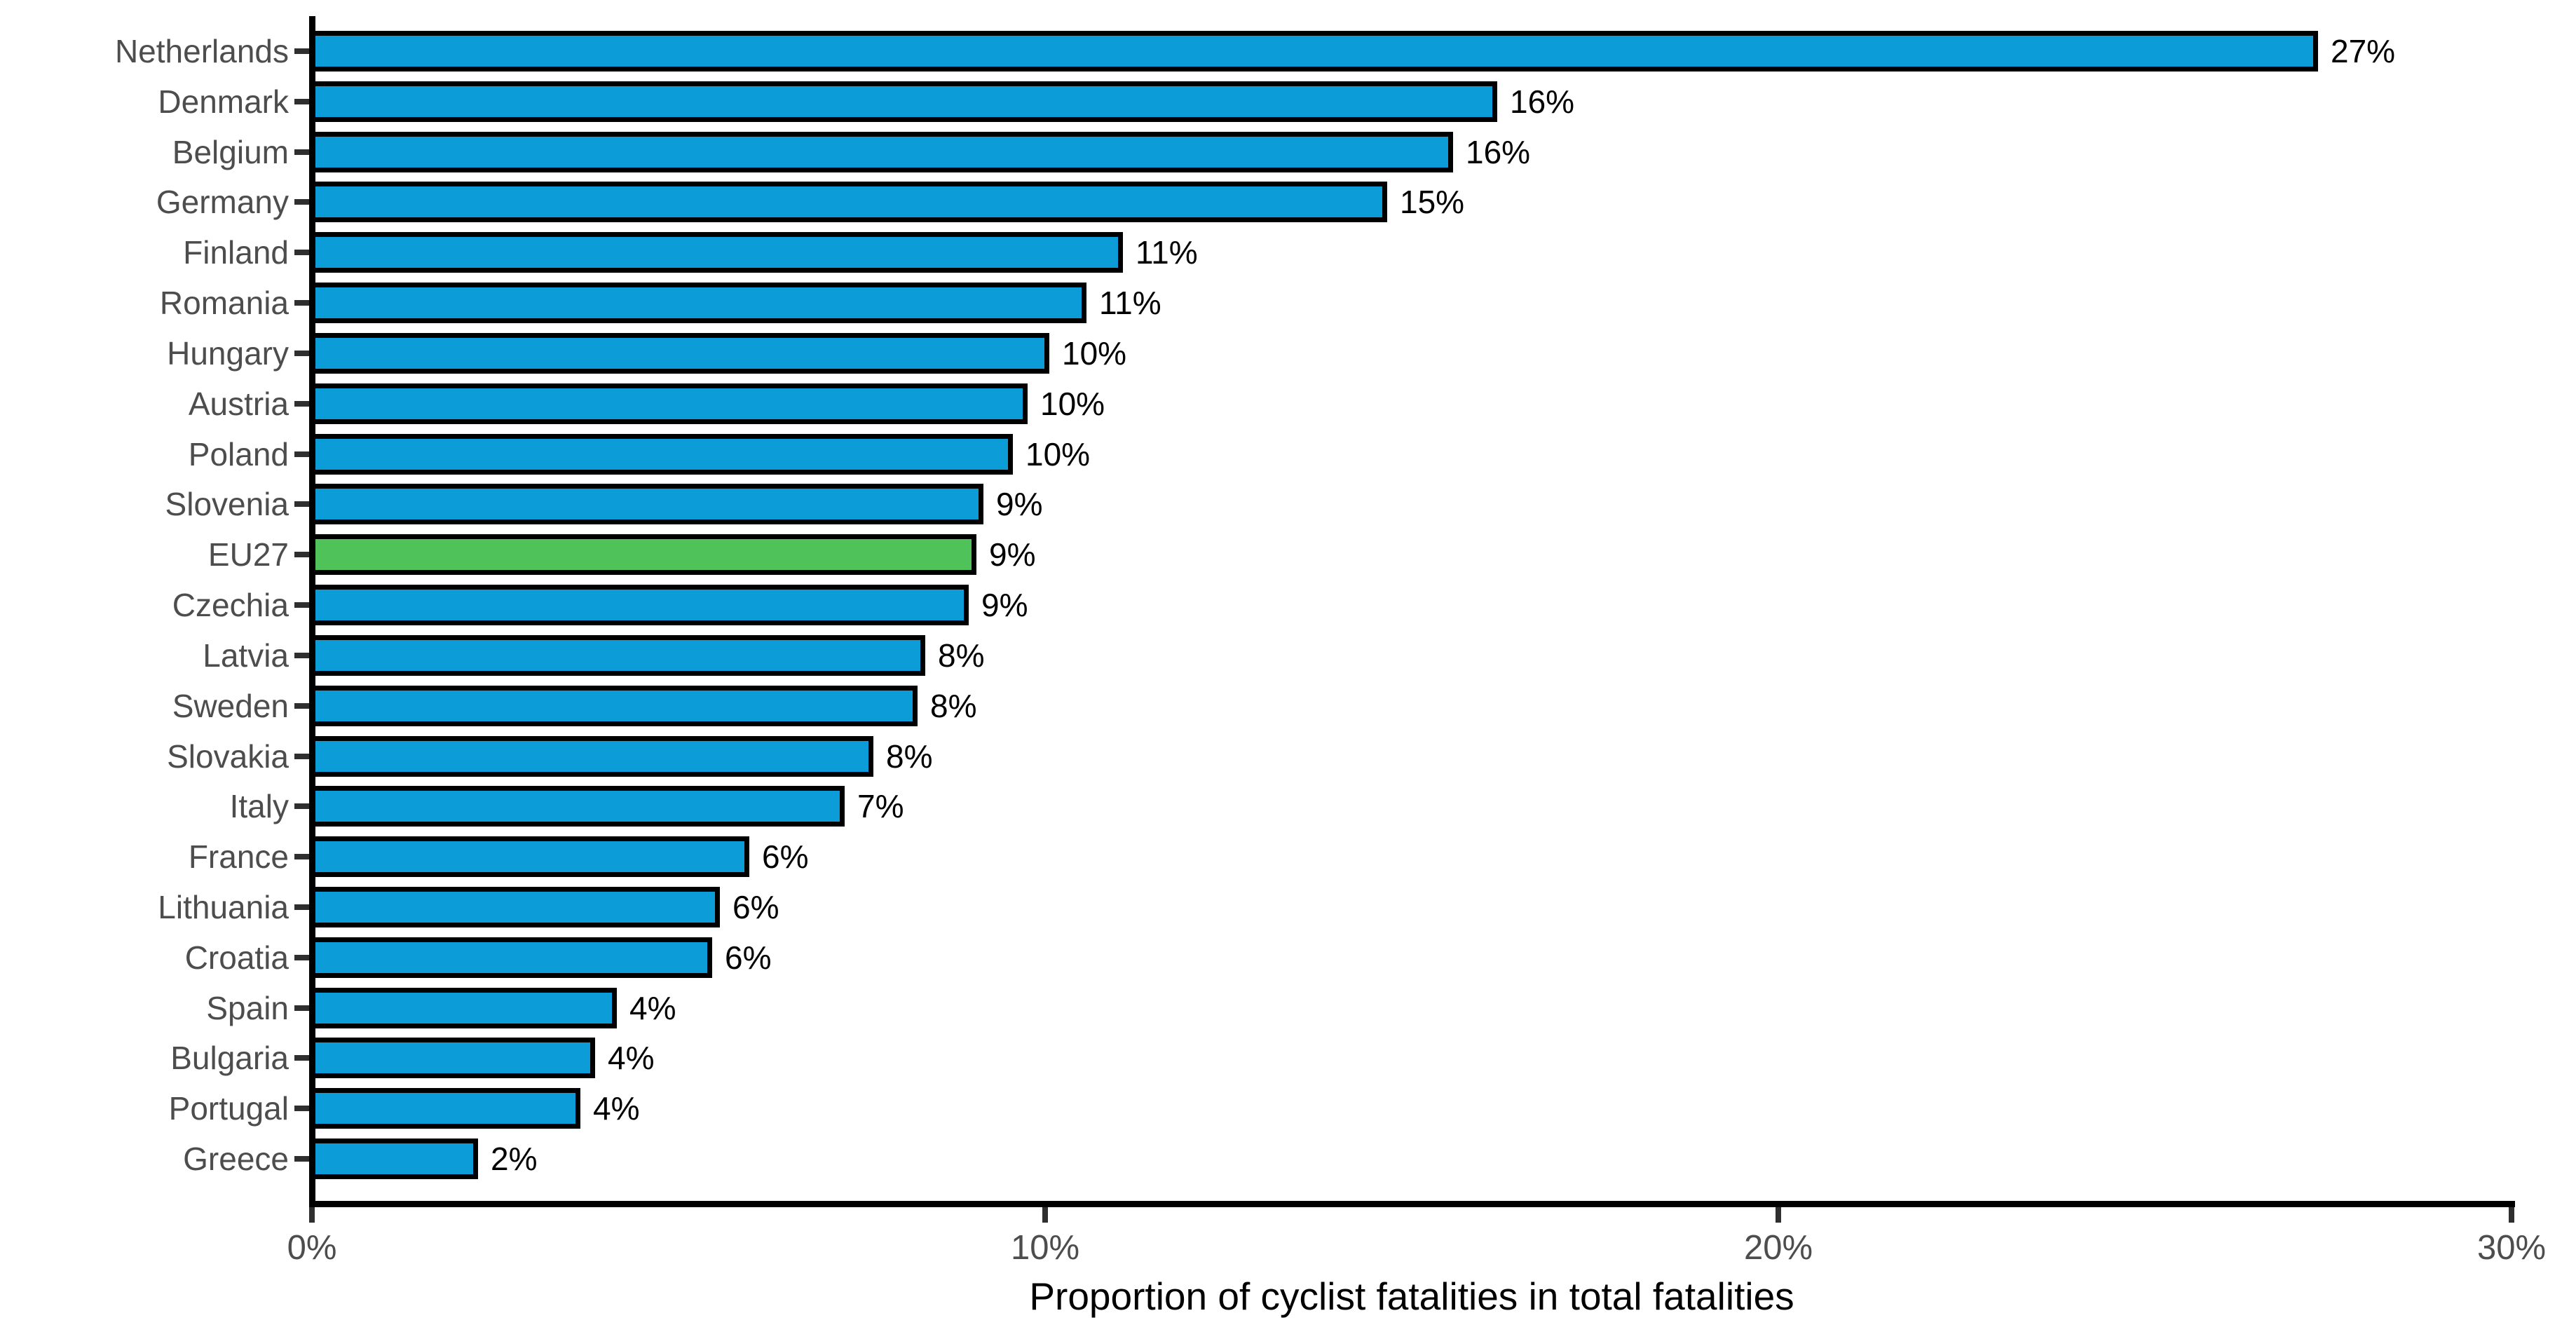 The height and width of the screenshot is (1339, 2576). I want to click on country-label: Lithuania, so click(224, 906).